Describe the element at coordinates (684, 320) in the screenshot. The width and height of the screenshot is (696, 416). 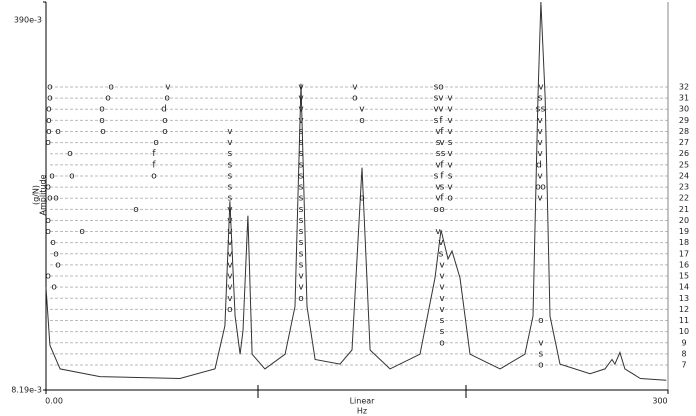
I see `row-label: 11` at that location.